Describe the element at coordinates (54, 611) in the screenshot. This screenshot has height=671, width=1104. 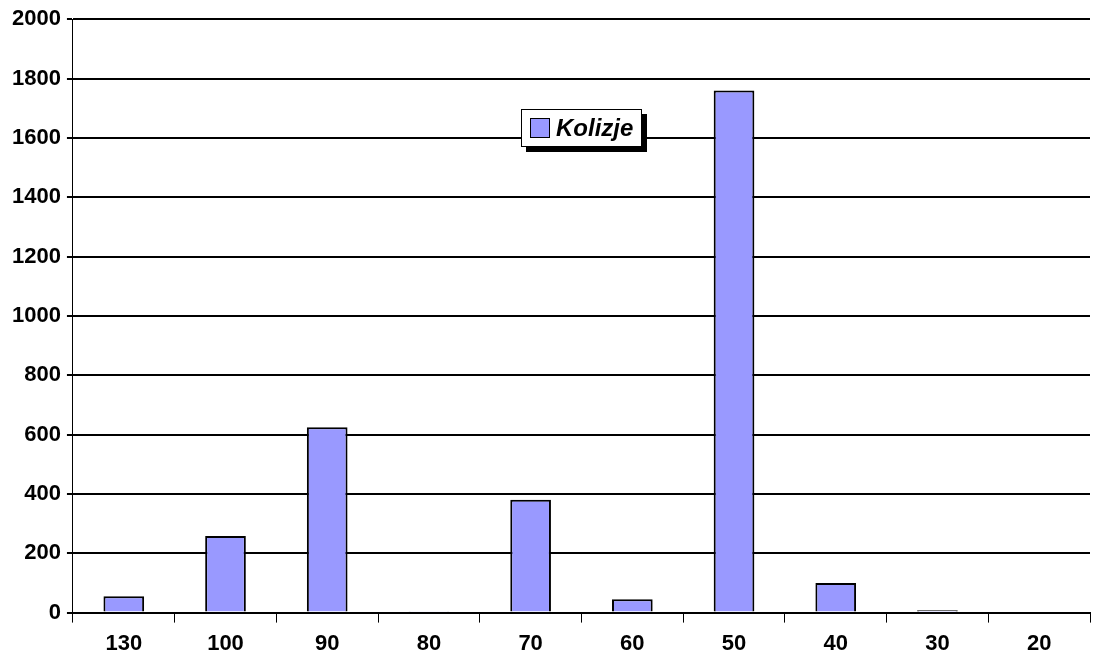
I see `y-tick-label: 0` at that location.